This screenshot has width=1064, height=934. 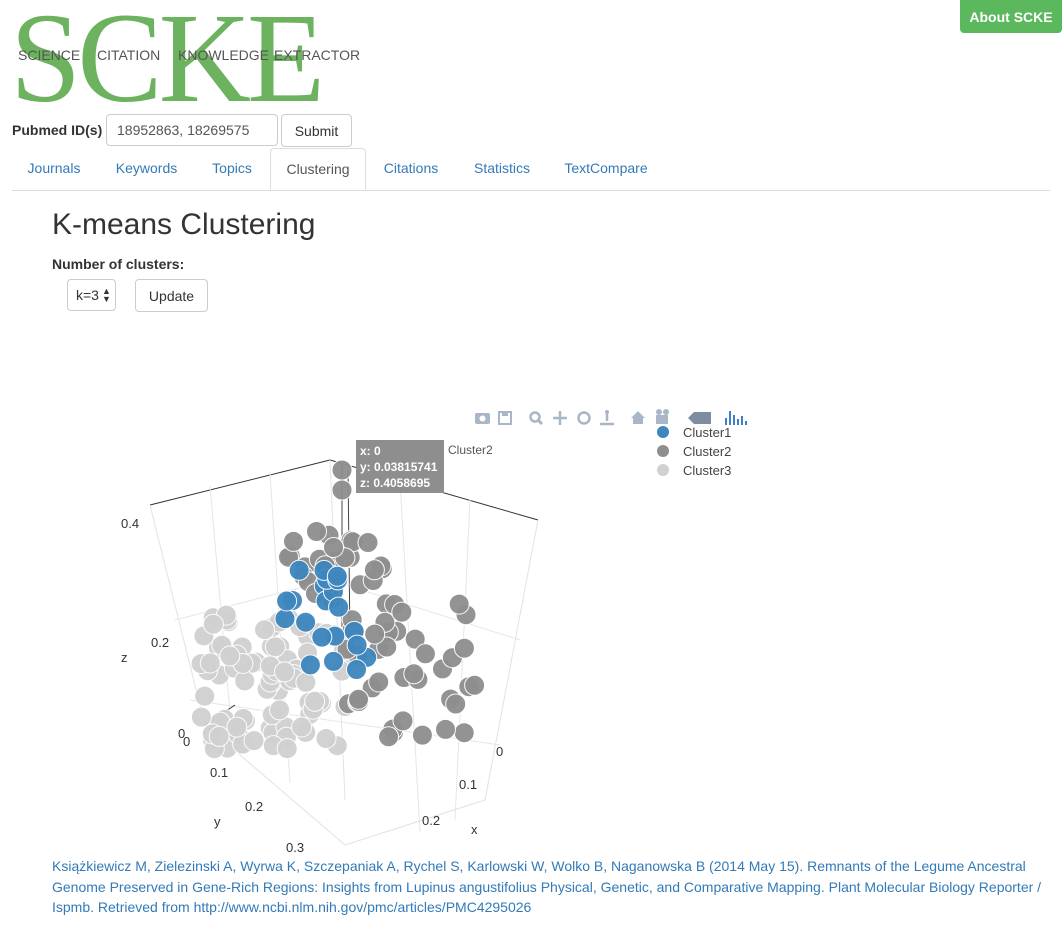 I want to click on tab-statistics: Statistics, so click(x=501, y=168).